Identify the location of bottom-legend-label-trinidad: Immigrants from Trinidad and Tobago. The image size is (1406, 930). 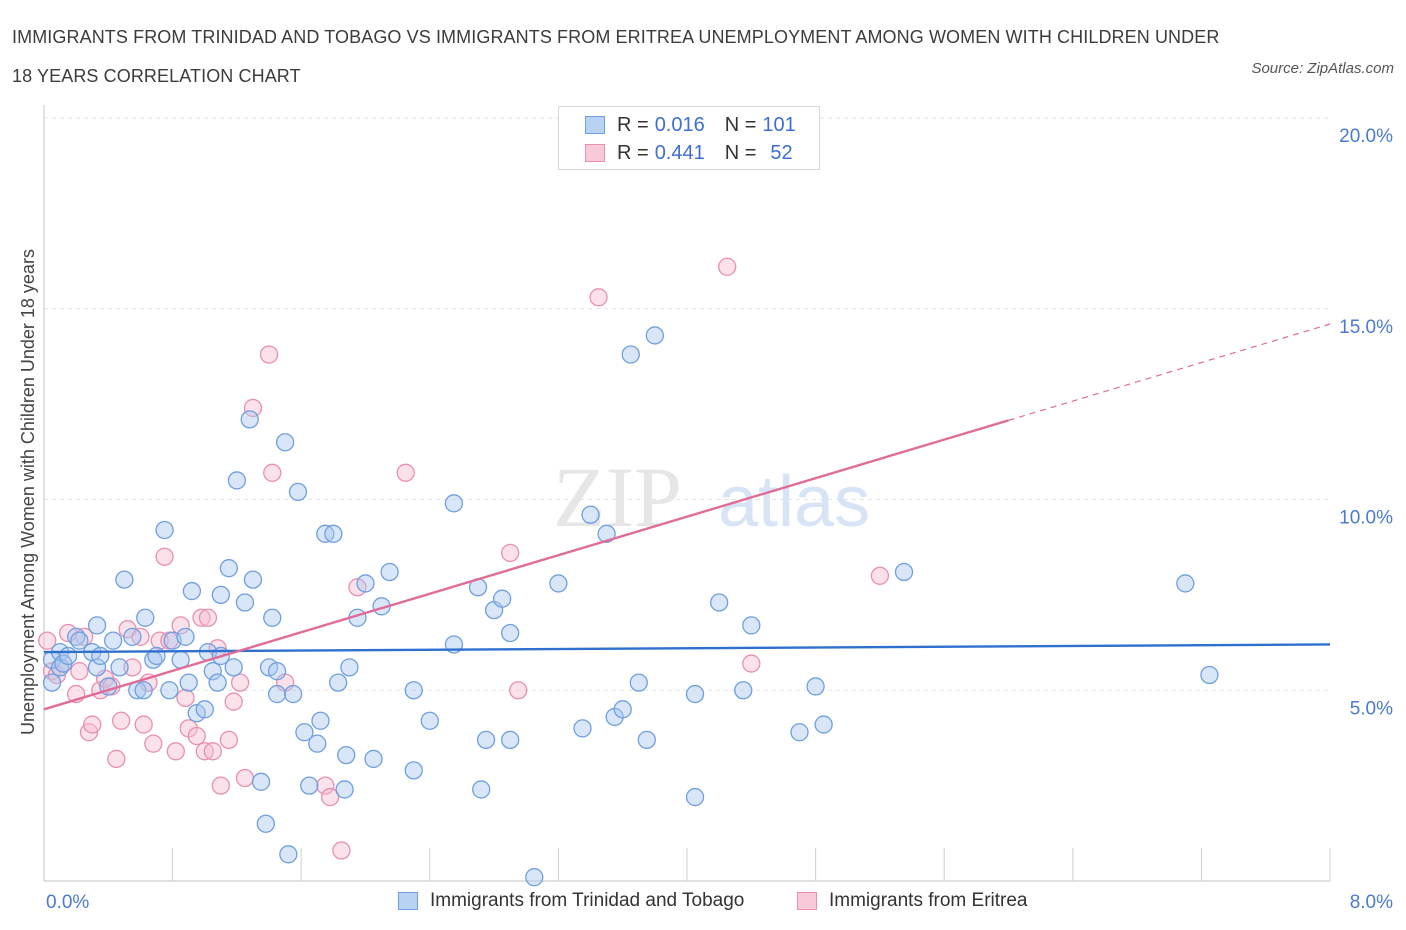
(587, 900).